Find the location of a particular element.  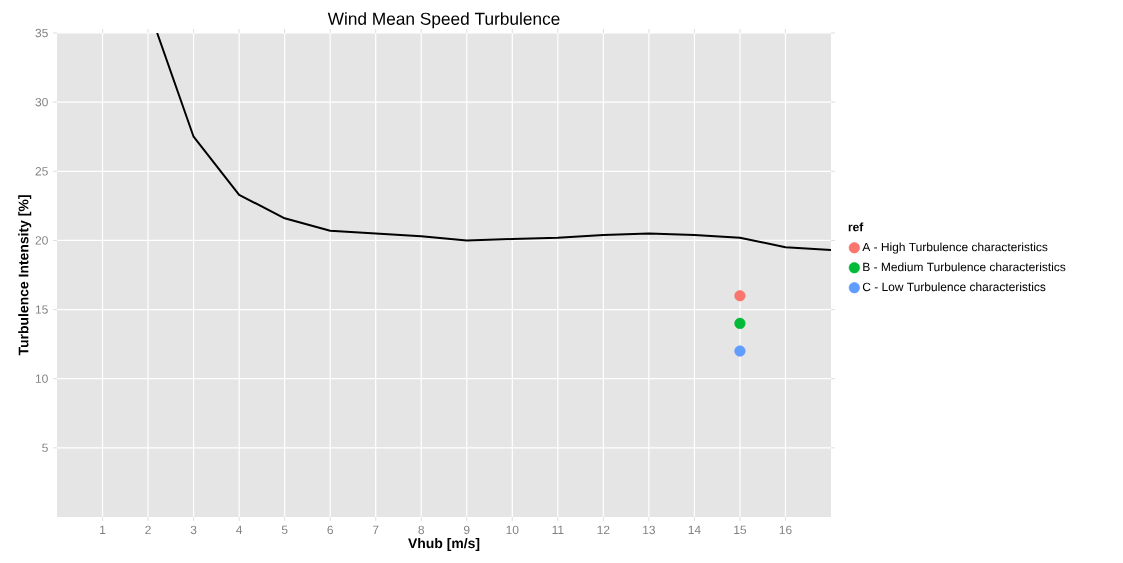

x-axis-title: Vhub [m/s] is located at coordinates (444, 544).